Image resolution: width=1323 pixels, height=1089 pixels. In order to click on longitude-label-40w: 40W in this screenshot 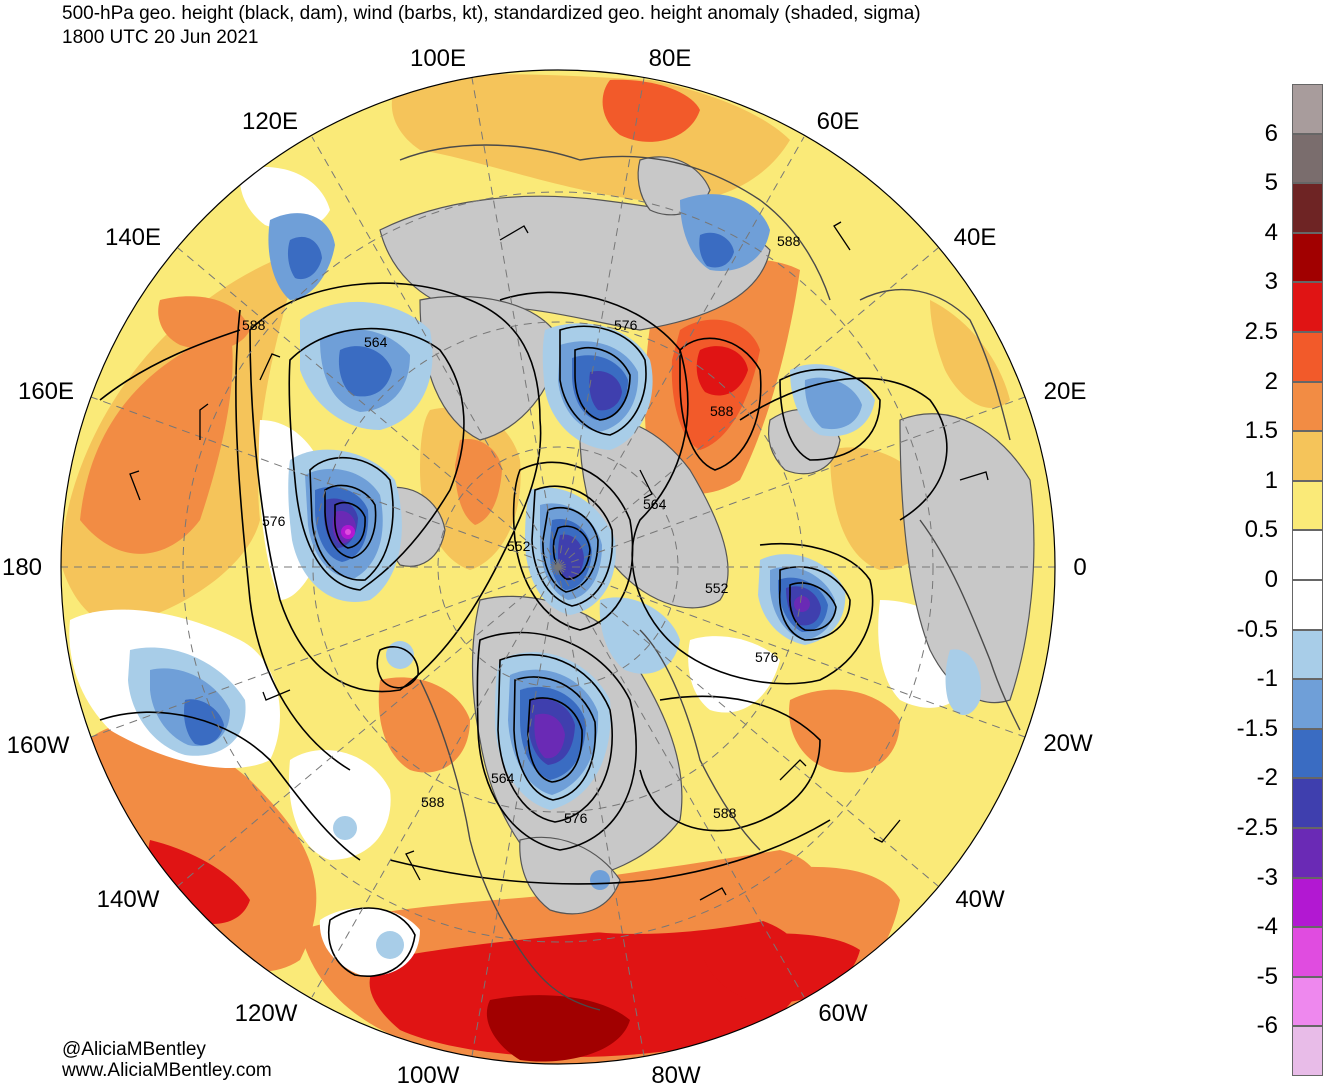, I will do `click(980, 899)`.